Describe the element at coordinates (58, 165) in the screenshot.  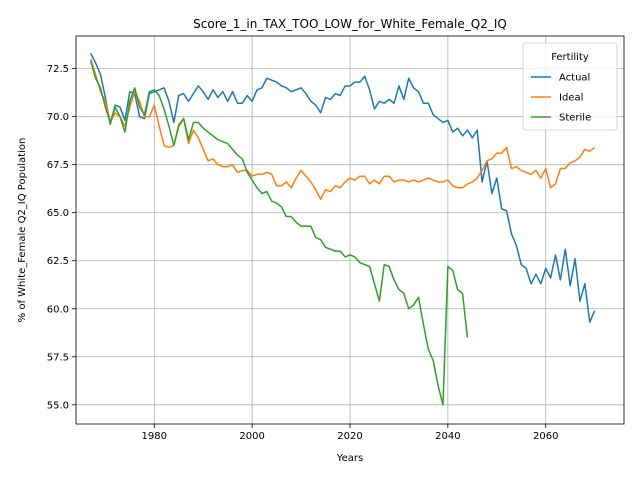
I see `y-tick-label: 67.5` at that location.